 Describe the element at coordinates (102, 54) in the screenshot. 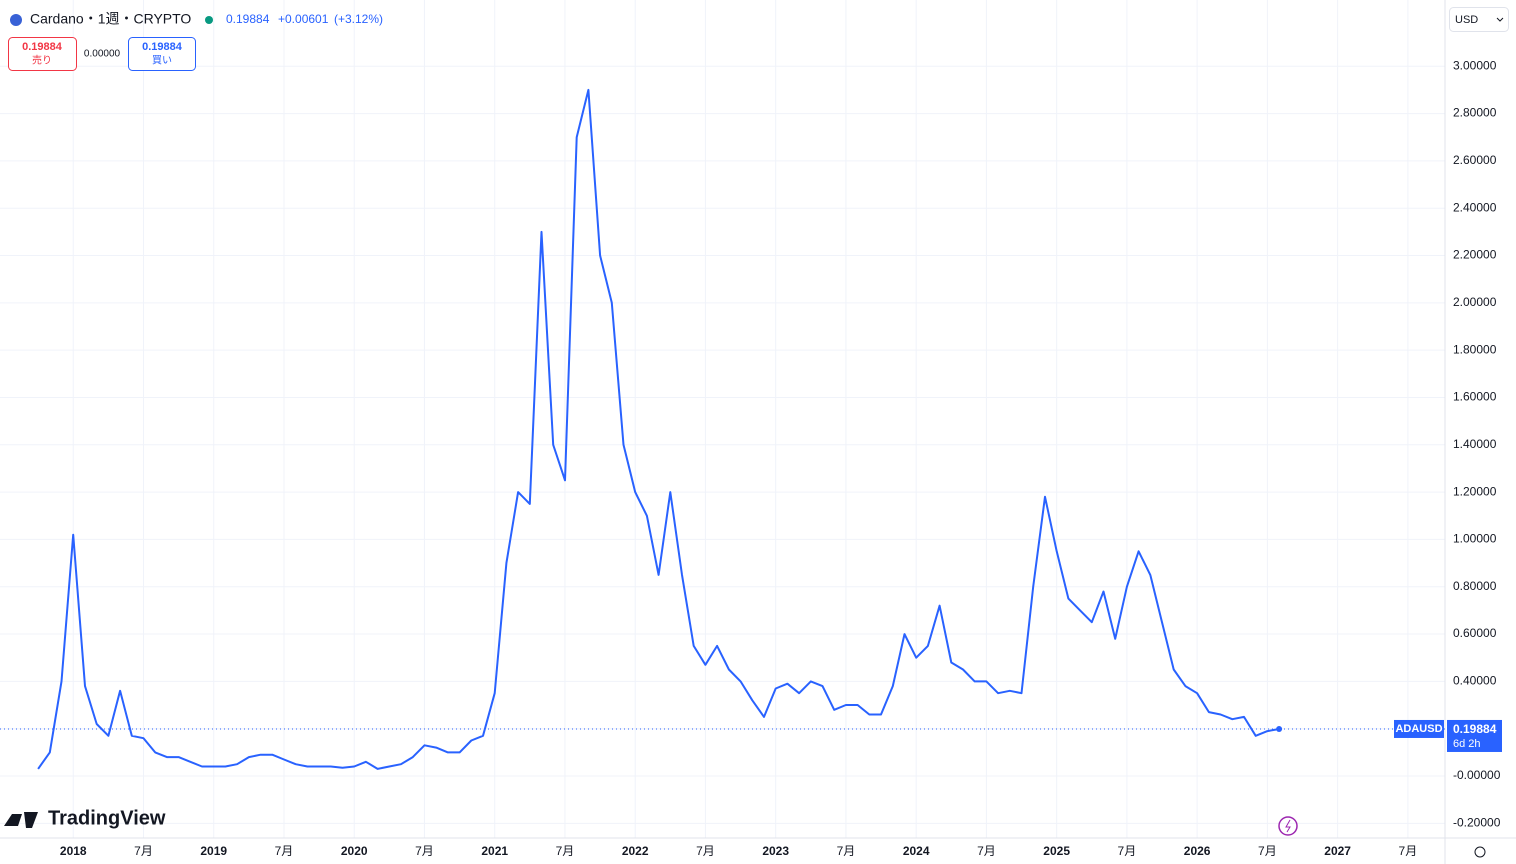

I see `spread: 0.00000` at that location.